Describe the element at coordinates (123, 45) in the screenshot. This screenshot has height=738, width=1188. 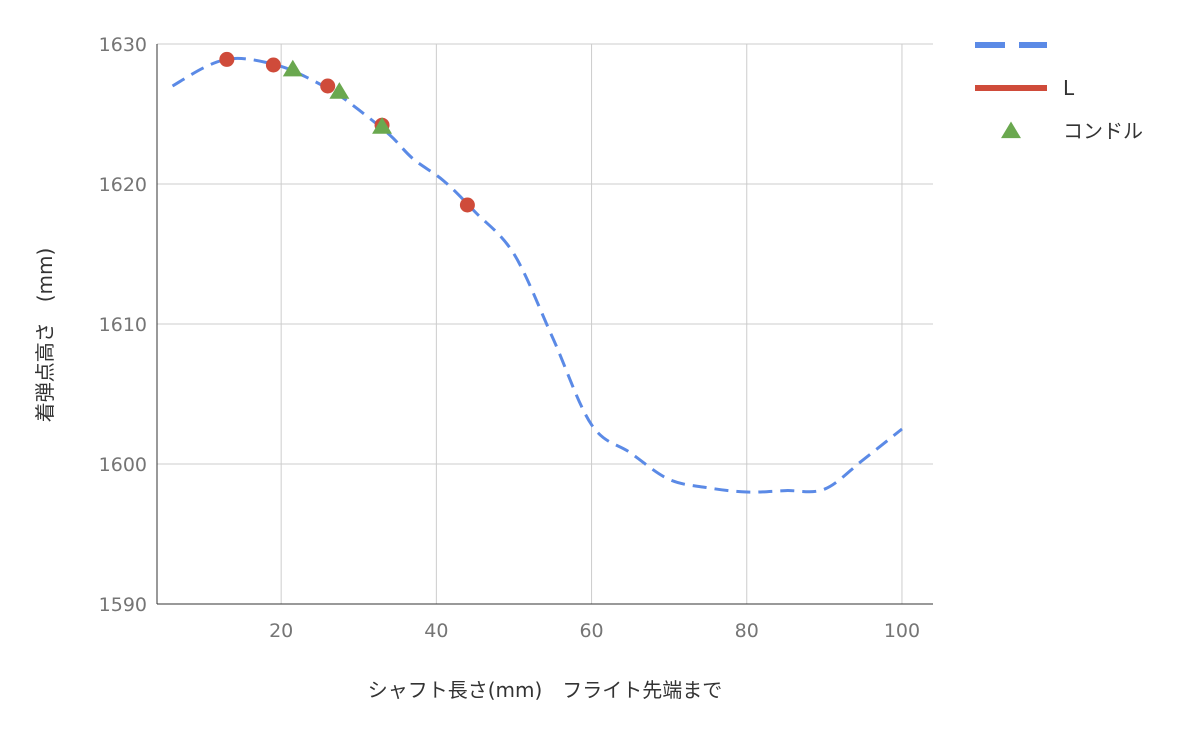
I see `y-tick-label: 1630` at that location.